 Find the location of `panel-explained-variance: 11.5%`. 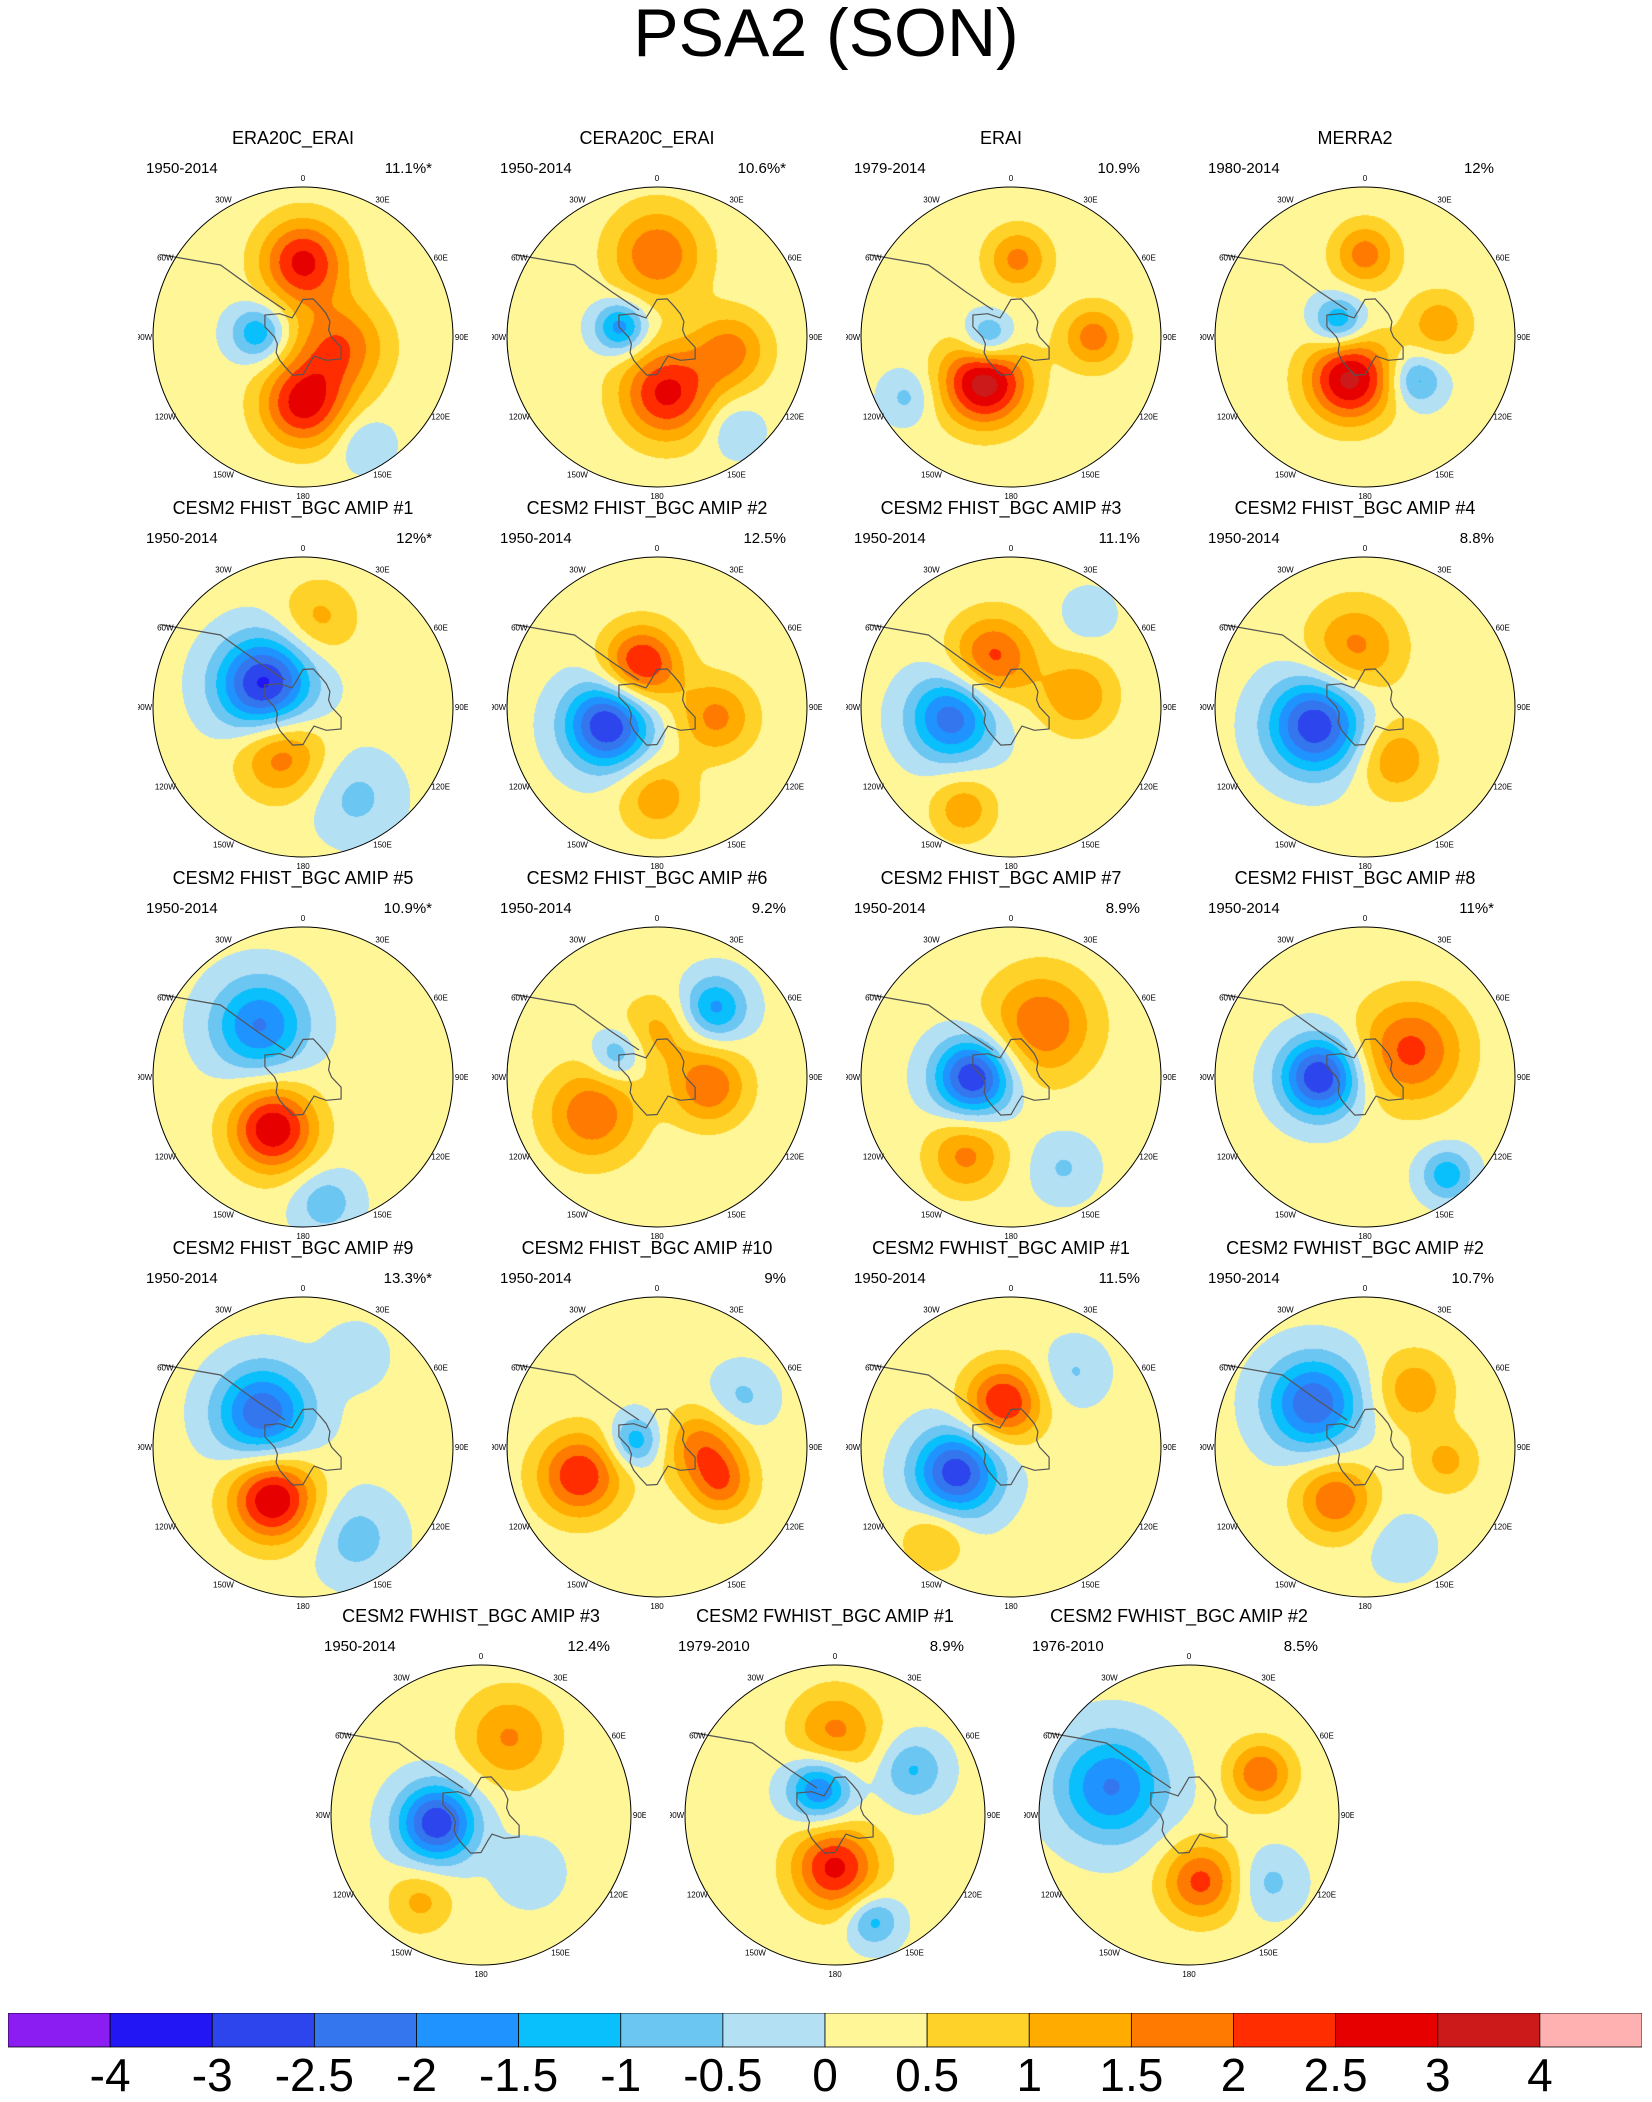

panel-explained-variance: 11.5% is located at coordinates (1119, 1278).